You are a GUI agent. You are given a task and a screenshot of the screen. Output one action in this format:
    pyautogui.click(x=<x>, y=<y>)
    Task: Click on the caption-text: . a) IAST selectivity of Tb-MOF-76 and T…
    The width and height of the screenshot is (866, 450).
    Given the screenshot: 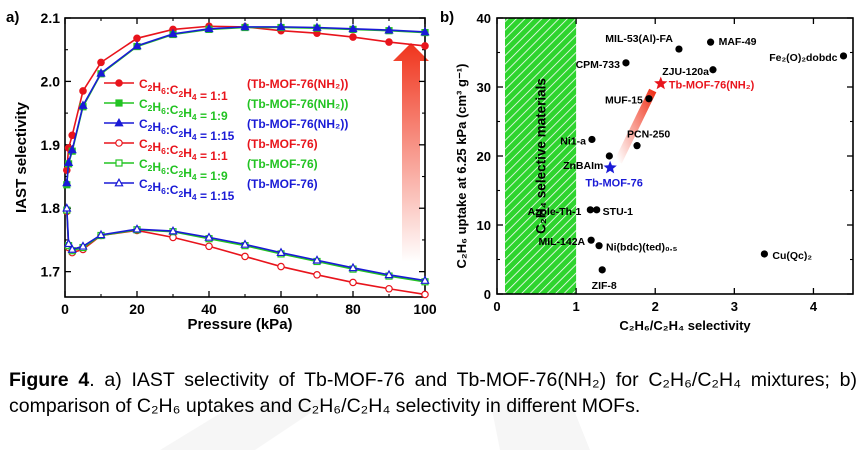 What is the action you would take?
    pyautogui.click(x=433, y=393)
    